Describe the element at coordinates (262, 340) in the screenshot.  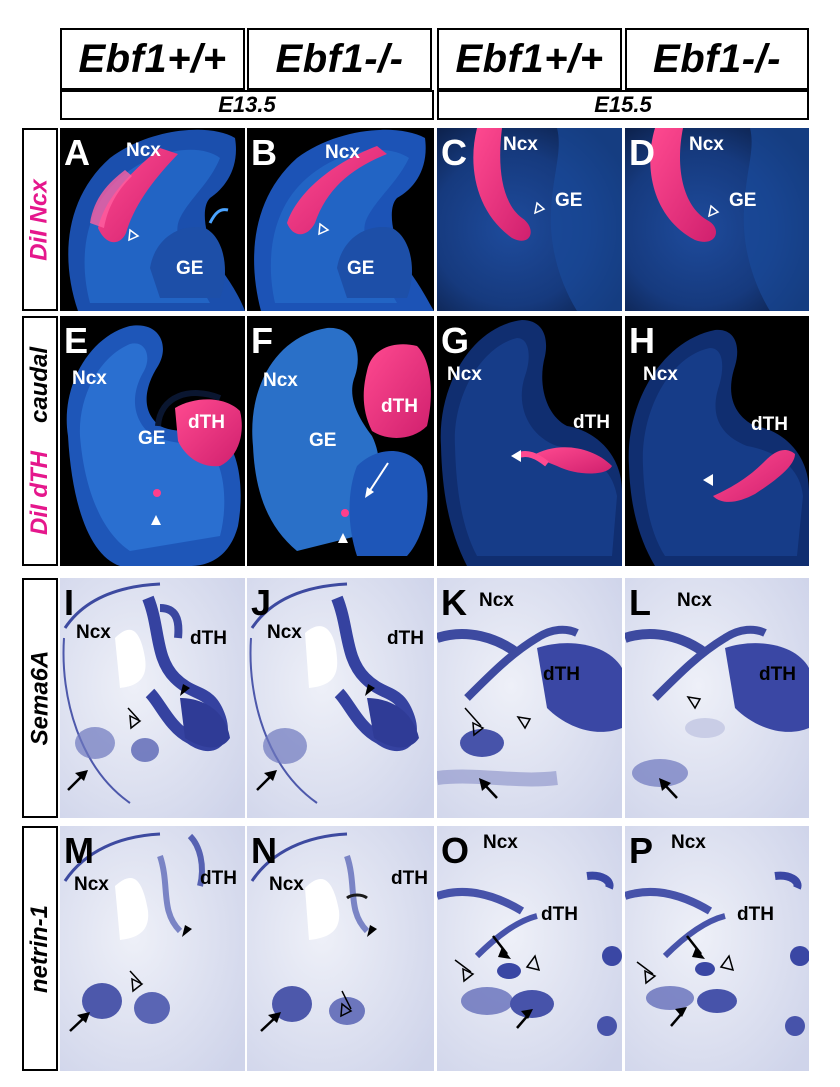
I see `panel-letter: F` at that location.